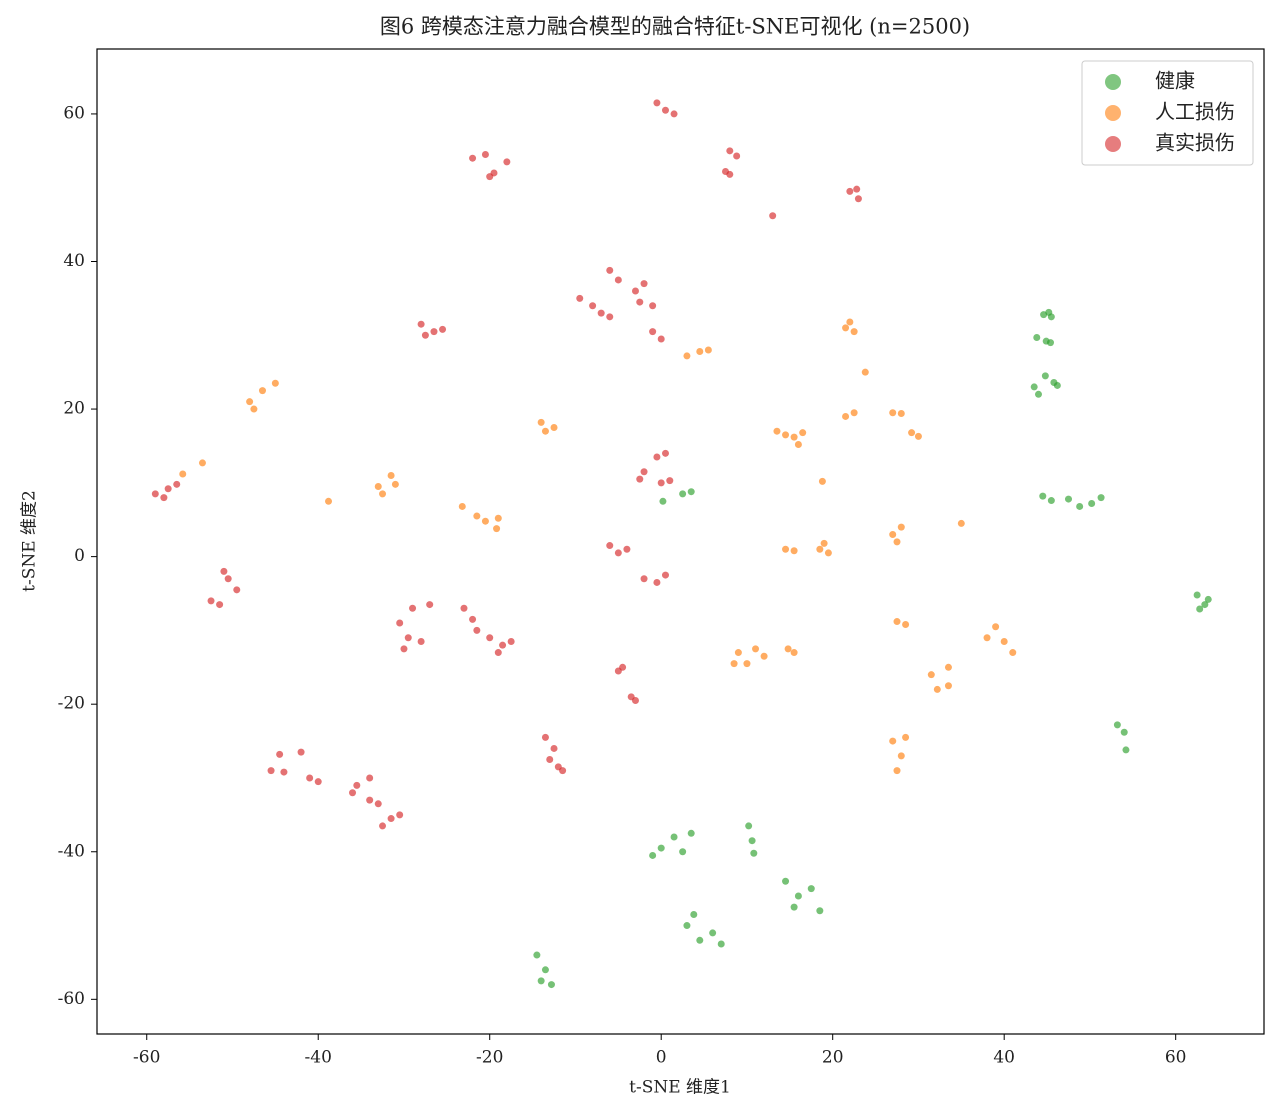 Image resolution: width=1280 pixels, height=1116 pixels. Describe the element at coordinates (661, 1058) in the screenshot. I see `x-tick-label: 0` at that location.